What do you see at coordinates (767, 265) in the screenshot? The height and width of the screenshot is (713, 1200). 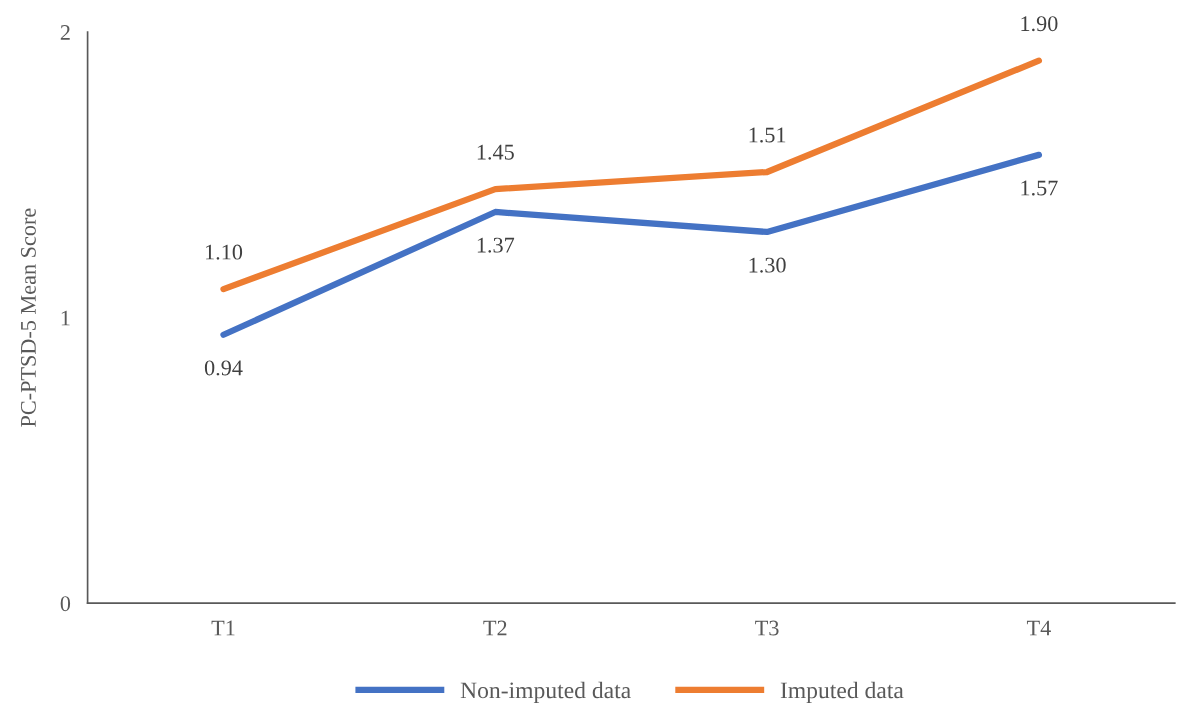 I see `data-label: 1.30` at bounding box center [767, 265].